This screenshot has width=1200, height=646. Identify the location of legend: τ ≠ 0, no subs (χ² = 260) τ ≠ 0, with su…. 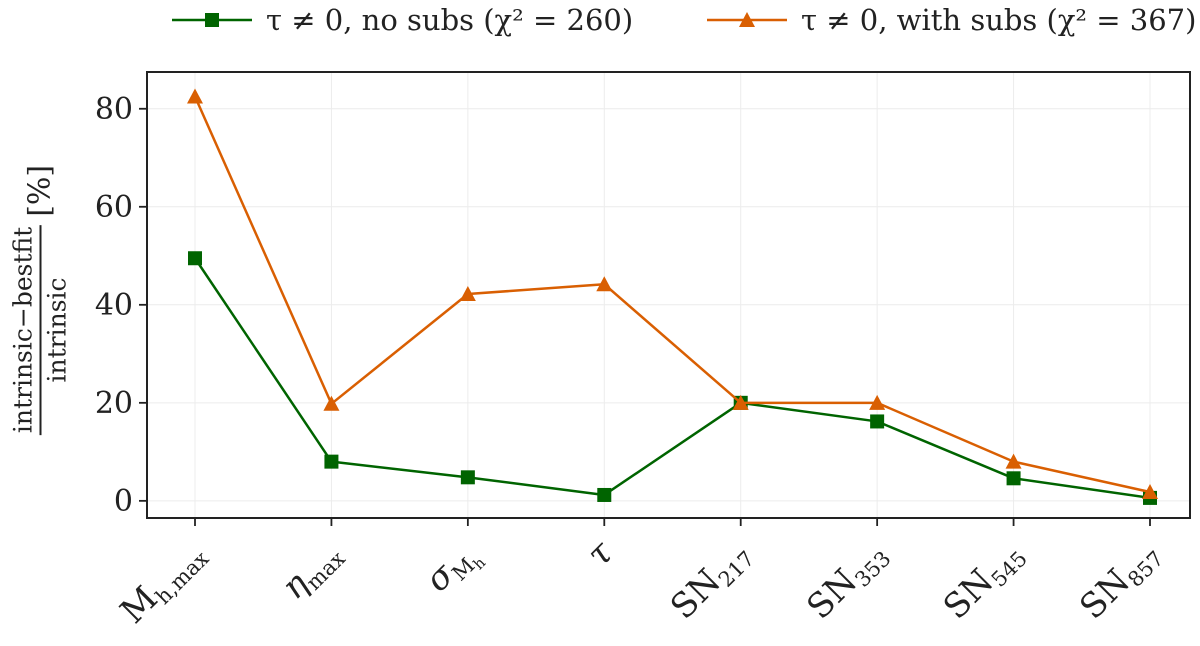
(600, 20).